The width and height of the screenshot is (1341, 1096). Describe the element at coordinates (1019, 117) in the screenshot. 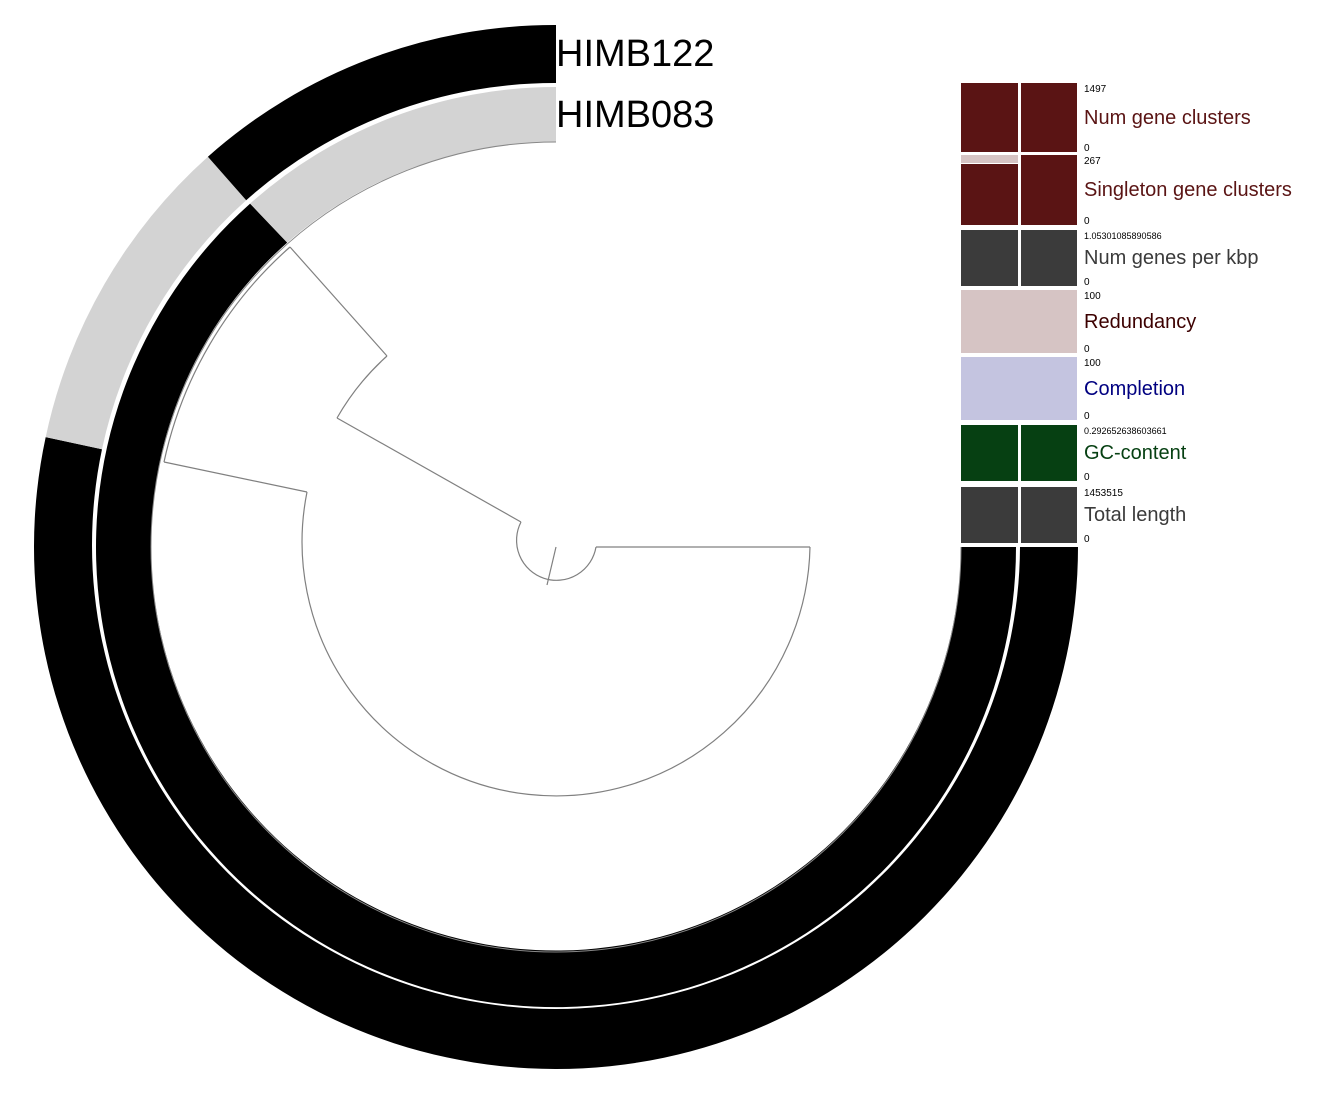

I see `layer-num-gene-clusters` at that location.